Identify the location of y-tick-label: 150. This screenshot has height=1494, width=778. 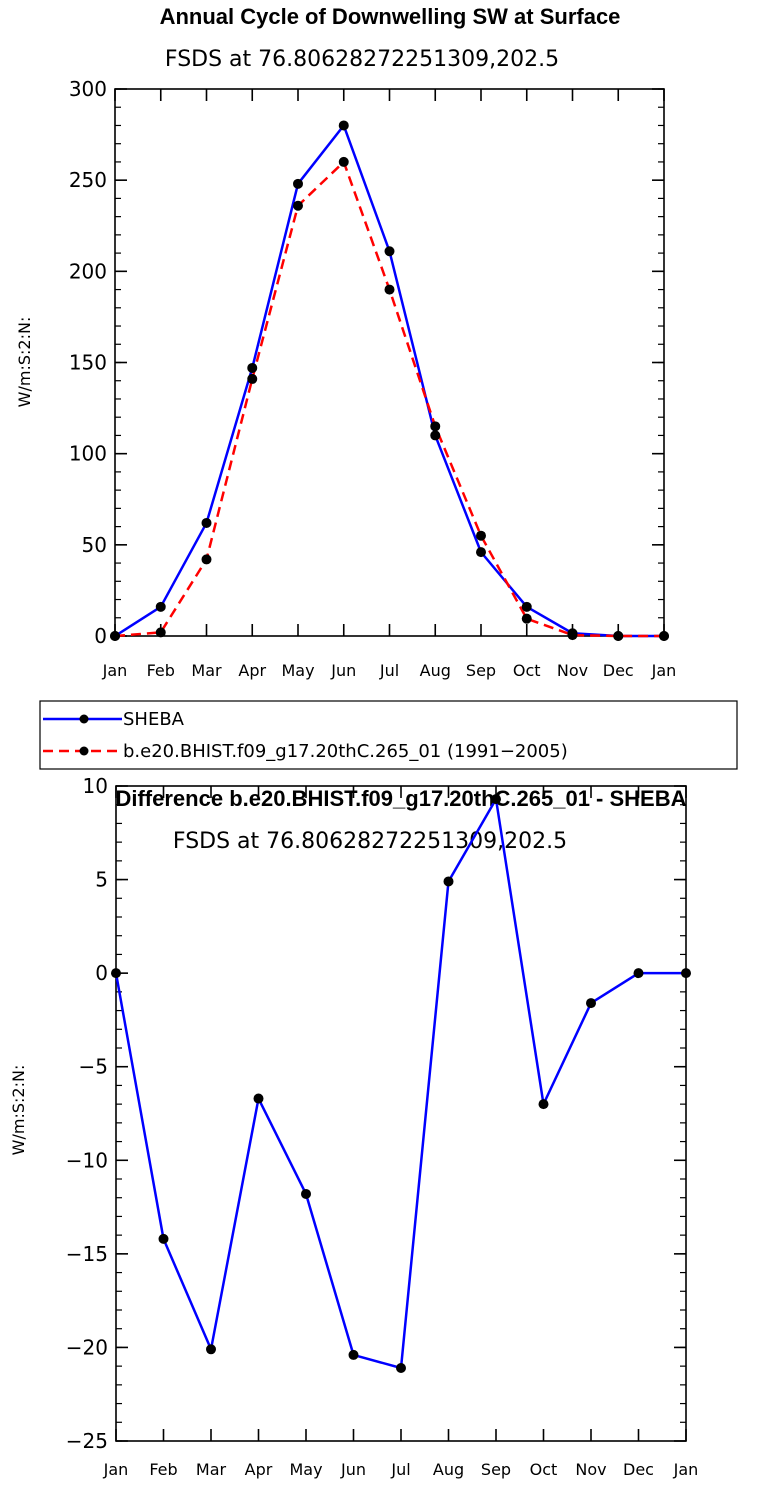
(88, 363).